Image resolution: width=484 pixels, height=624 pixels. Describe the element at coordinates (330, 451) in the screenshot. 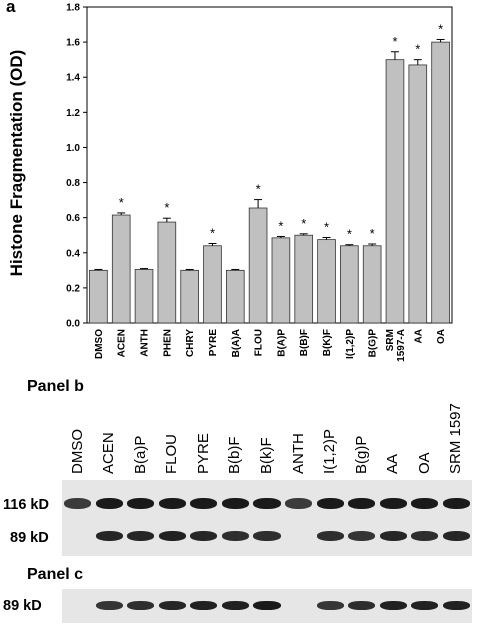

I see `lane-label: I(1,2)P` at that location.